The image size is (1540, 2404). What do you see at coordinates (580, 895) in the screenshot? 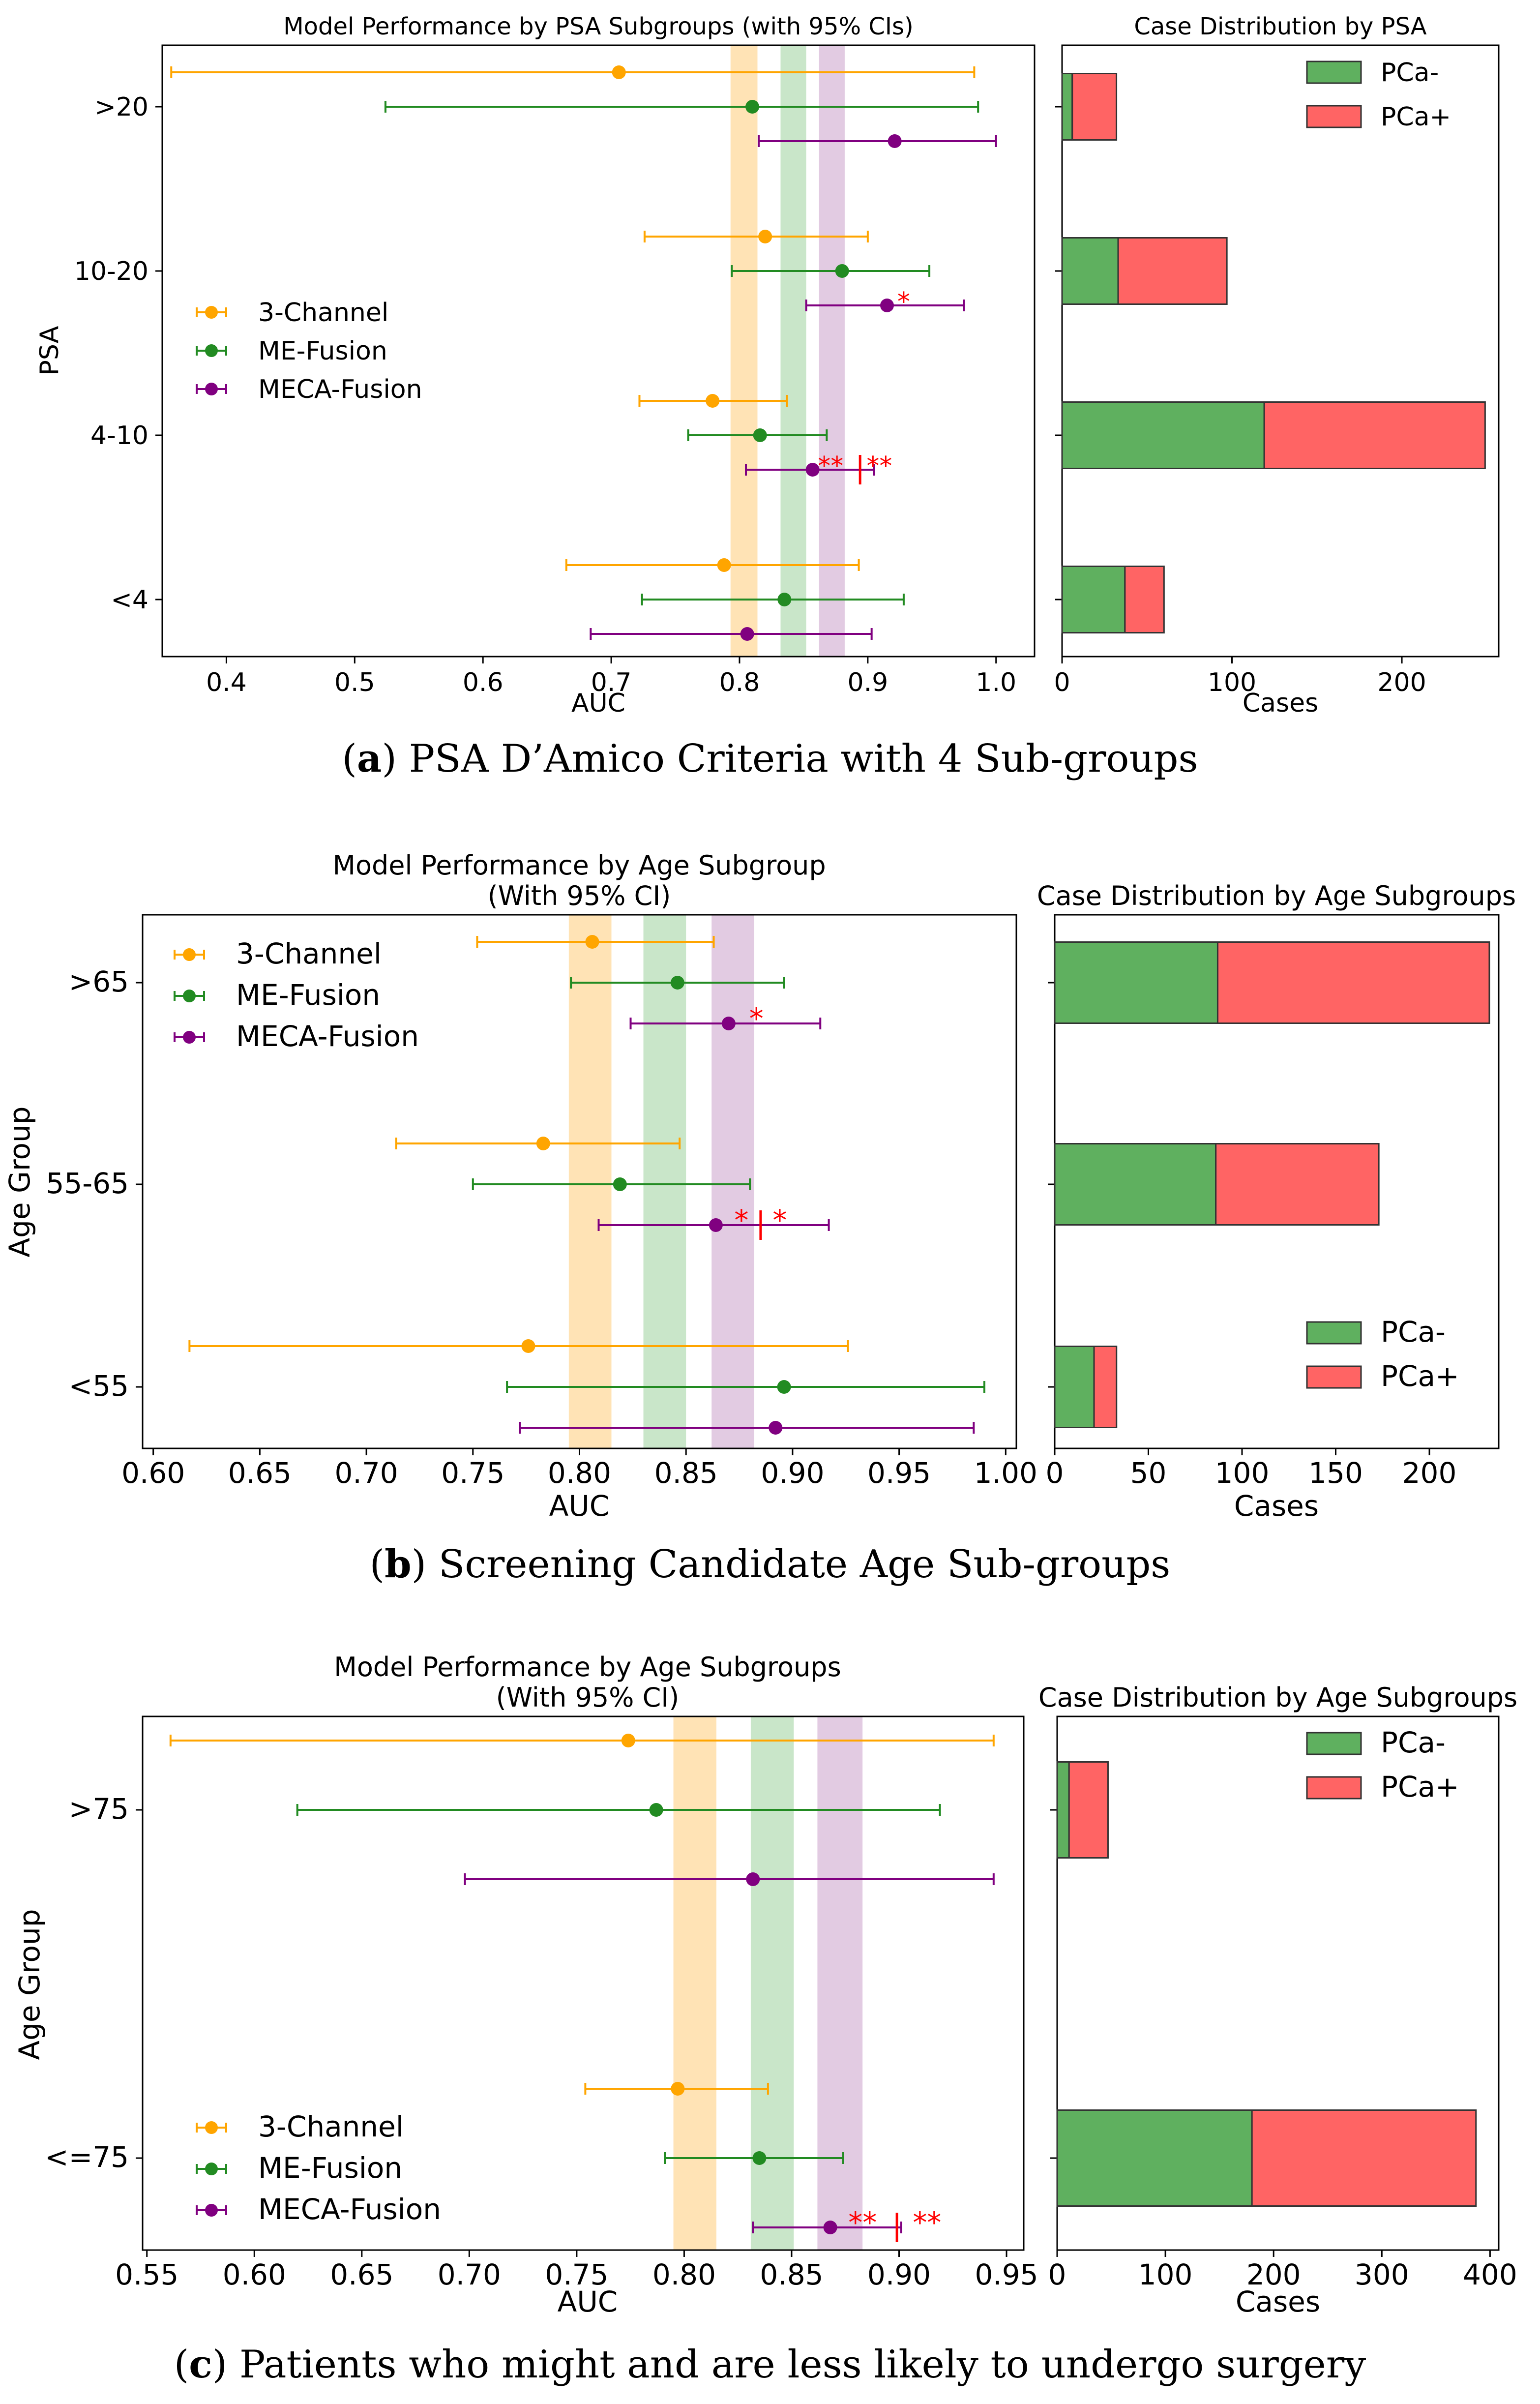
I see `forest-title-1-1: (With 95% CI)` at bounding box center [580, 895].